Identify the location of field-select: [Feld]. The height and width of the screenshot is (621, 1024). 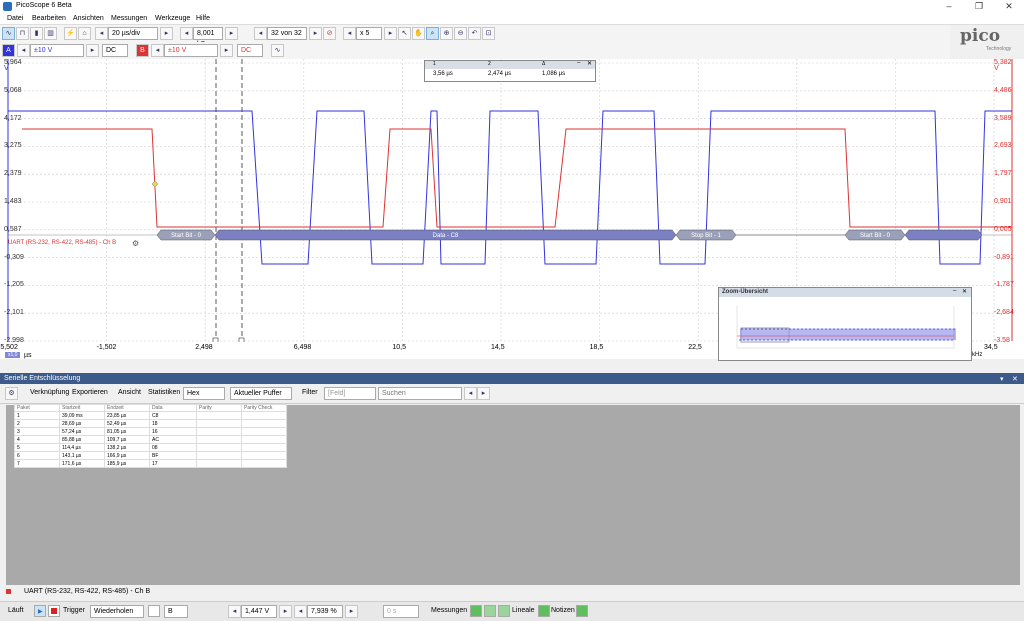
(350, 393).